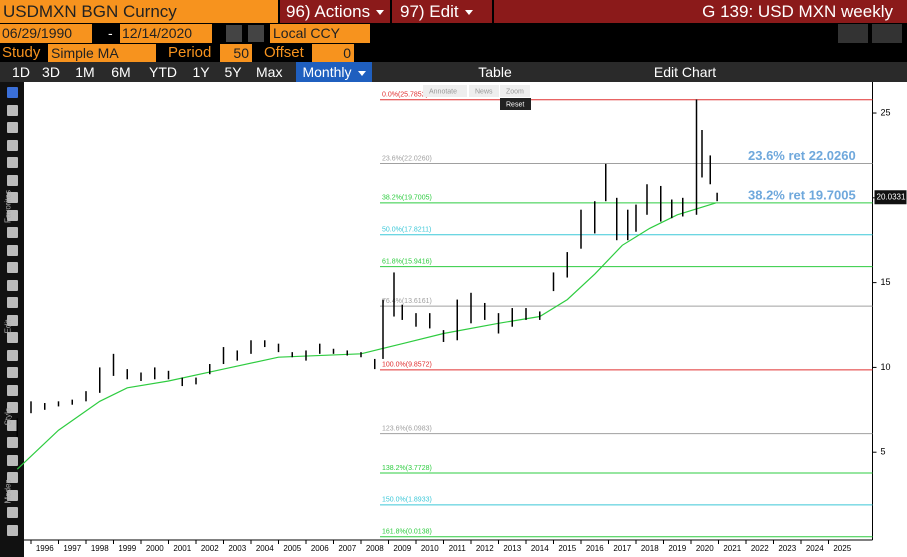 The height and width of the screenshot is (557, 907). What do you see at coordinates (21, 72) in the screenshot?
I see `period-button: 1D` at bounding box center [21, 72].